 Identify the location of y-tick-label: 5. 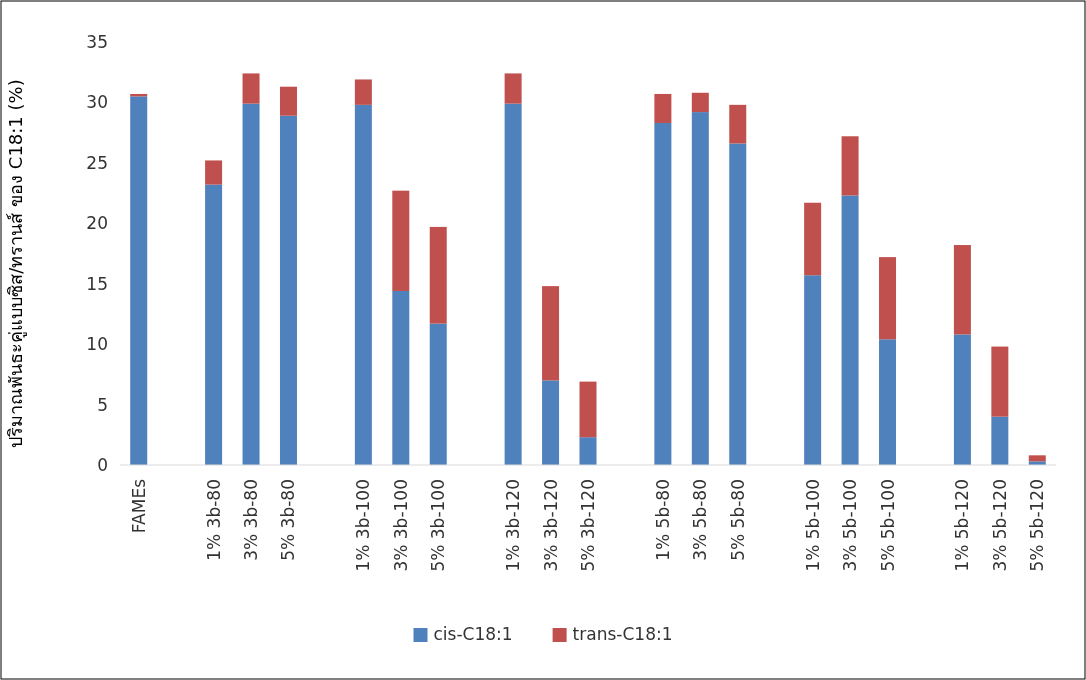
(102, 404).